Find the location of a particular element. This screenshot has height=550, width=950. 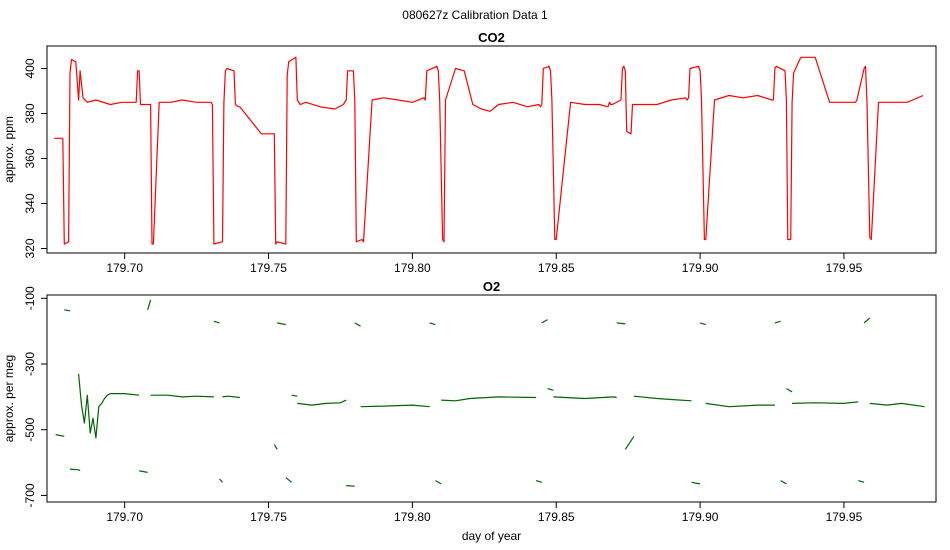

panel-title: O2 is located at coordinates (491, 286).